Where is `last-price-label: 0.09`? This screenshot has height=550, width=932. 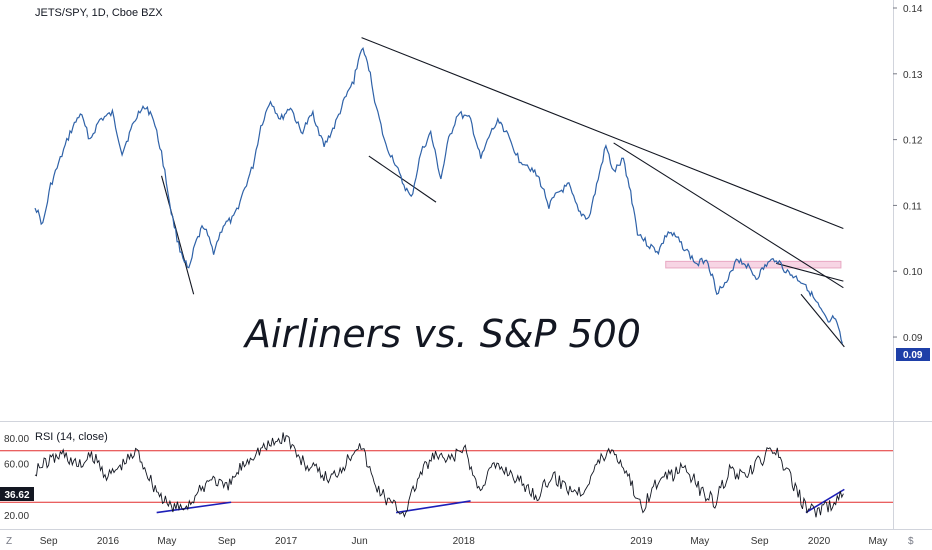 last-price-label: 0.09 is located at coordinates (913, 355).